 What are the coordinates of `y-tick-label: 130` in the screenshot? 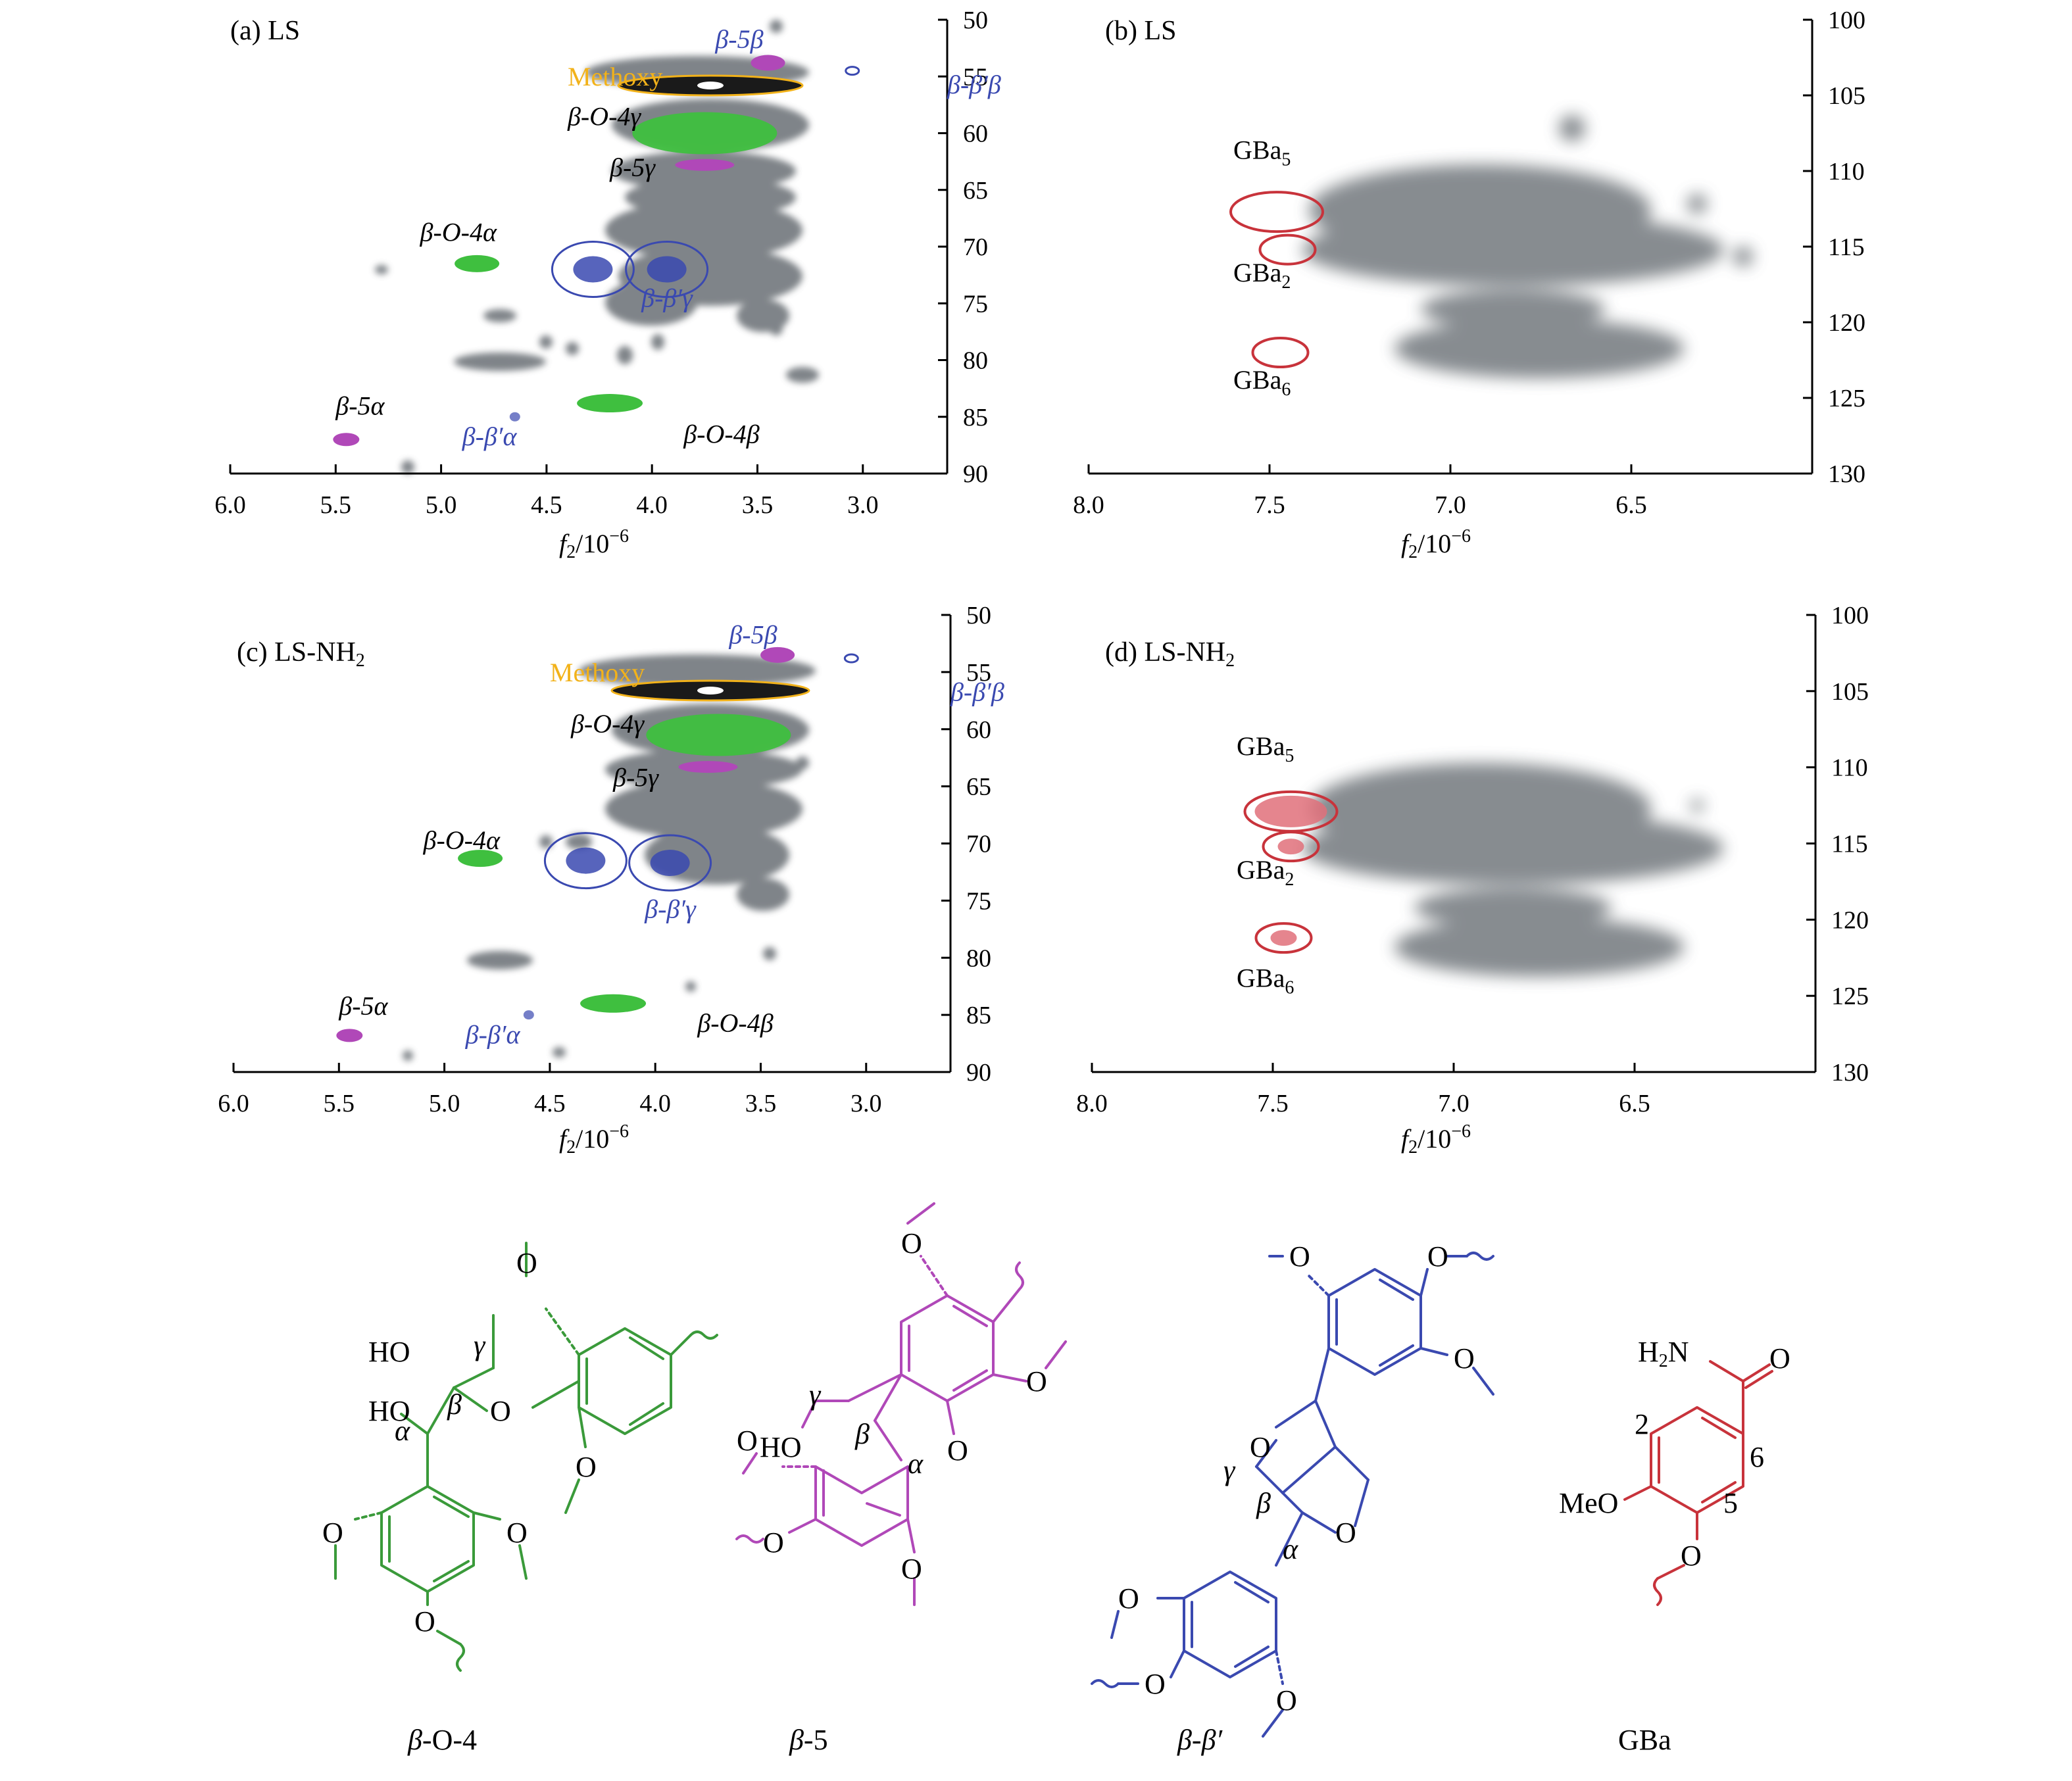 It's located at (1850, 1072).